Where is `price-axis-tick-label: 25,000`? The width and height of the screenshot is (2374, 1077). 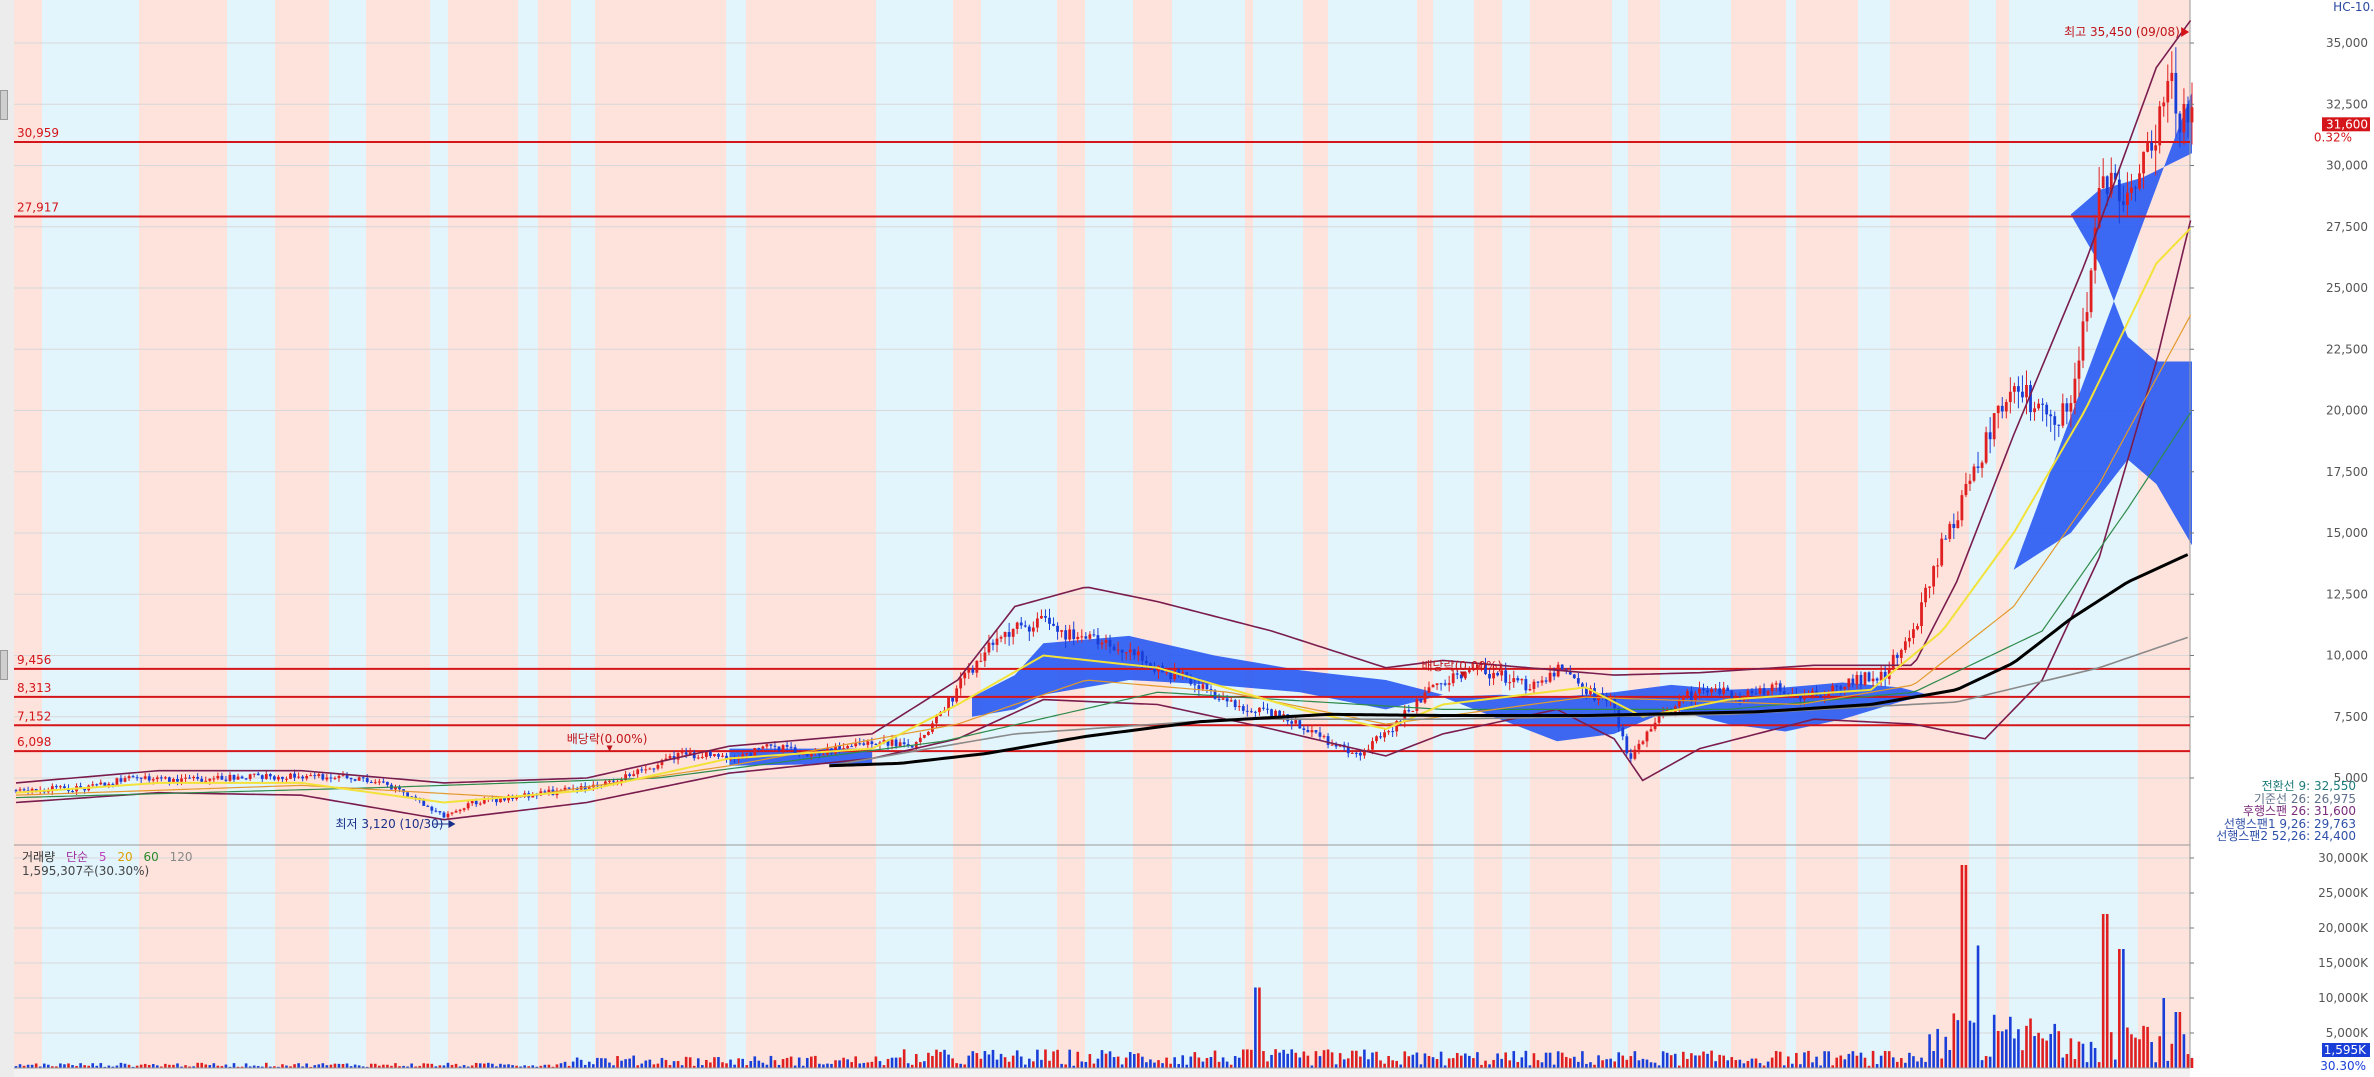
price-axis-tick-label: 25,000 is located at coordinates (2347, 288).